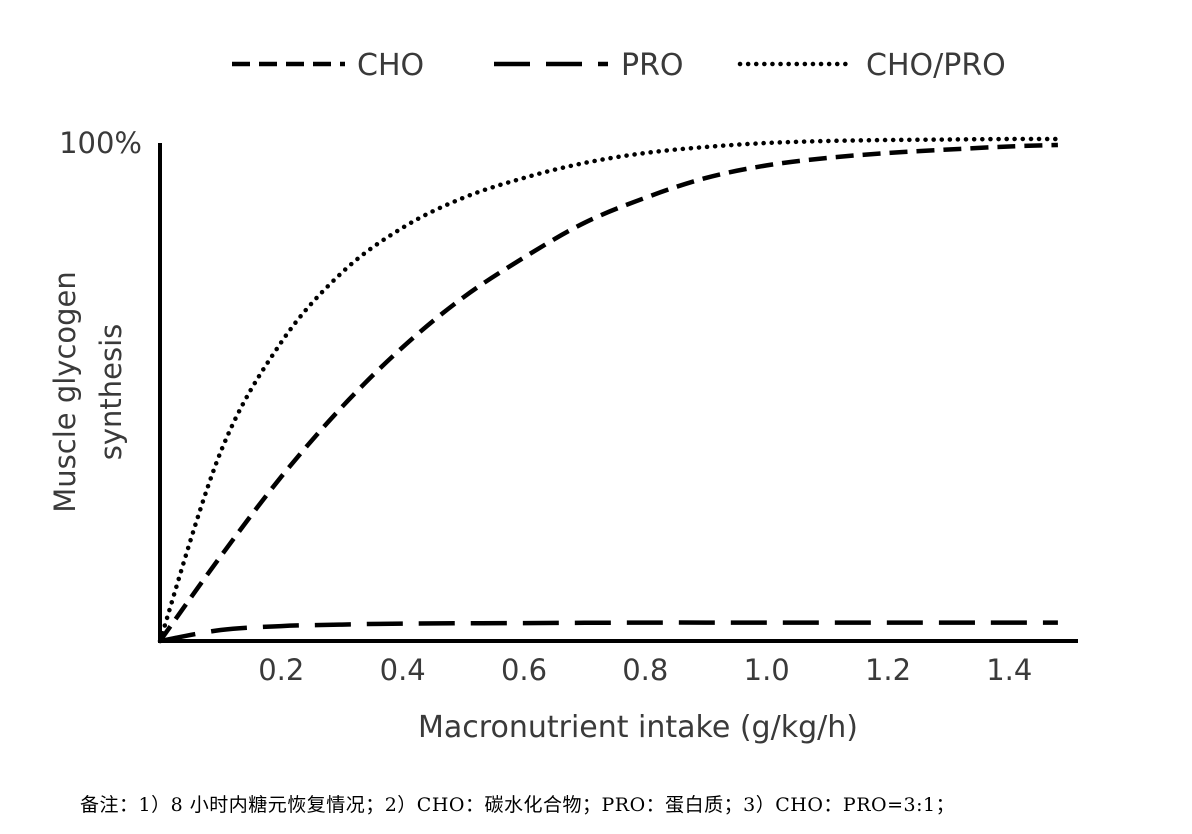  What do you see at coordinates (88, 392) in the screenshot?
I see `y-axis-label: Muscle glycogen synthesis` at bounding box center [88, 392].